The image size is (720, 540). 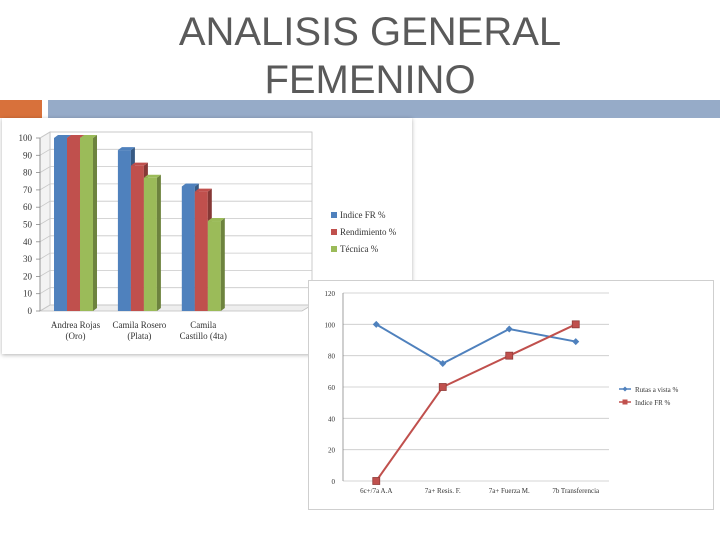 I want to click on slide-title: ANALISIS GENERAL FEMENINO, so click(x=370, y=56).